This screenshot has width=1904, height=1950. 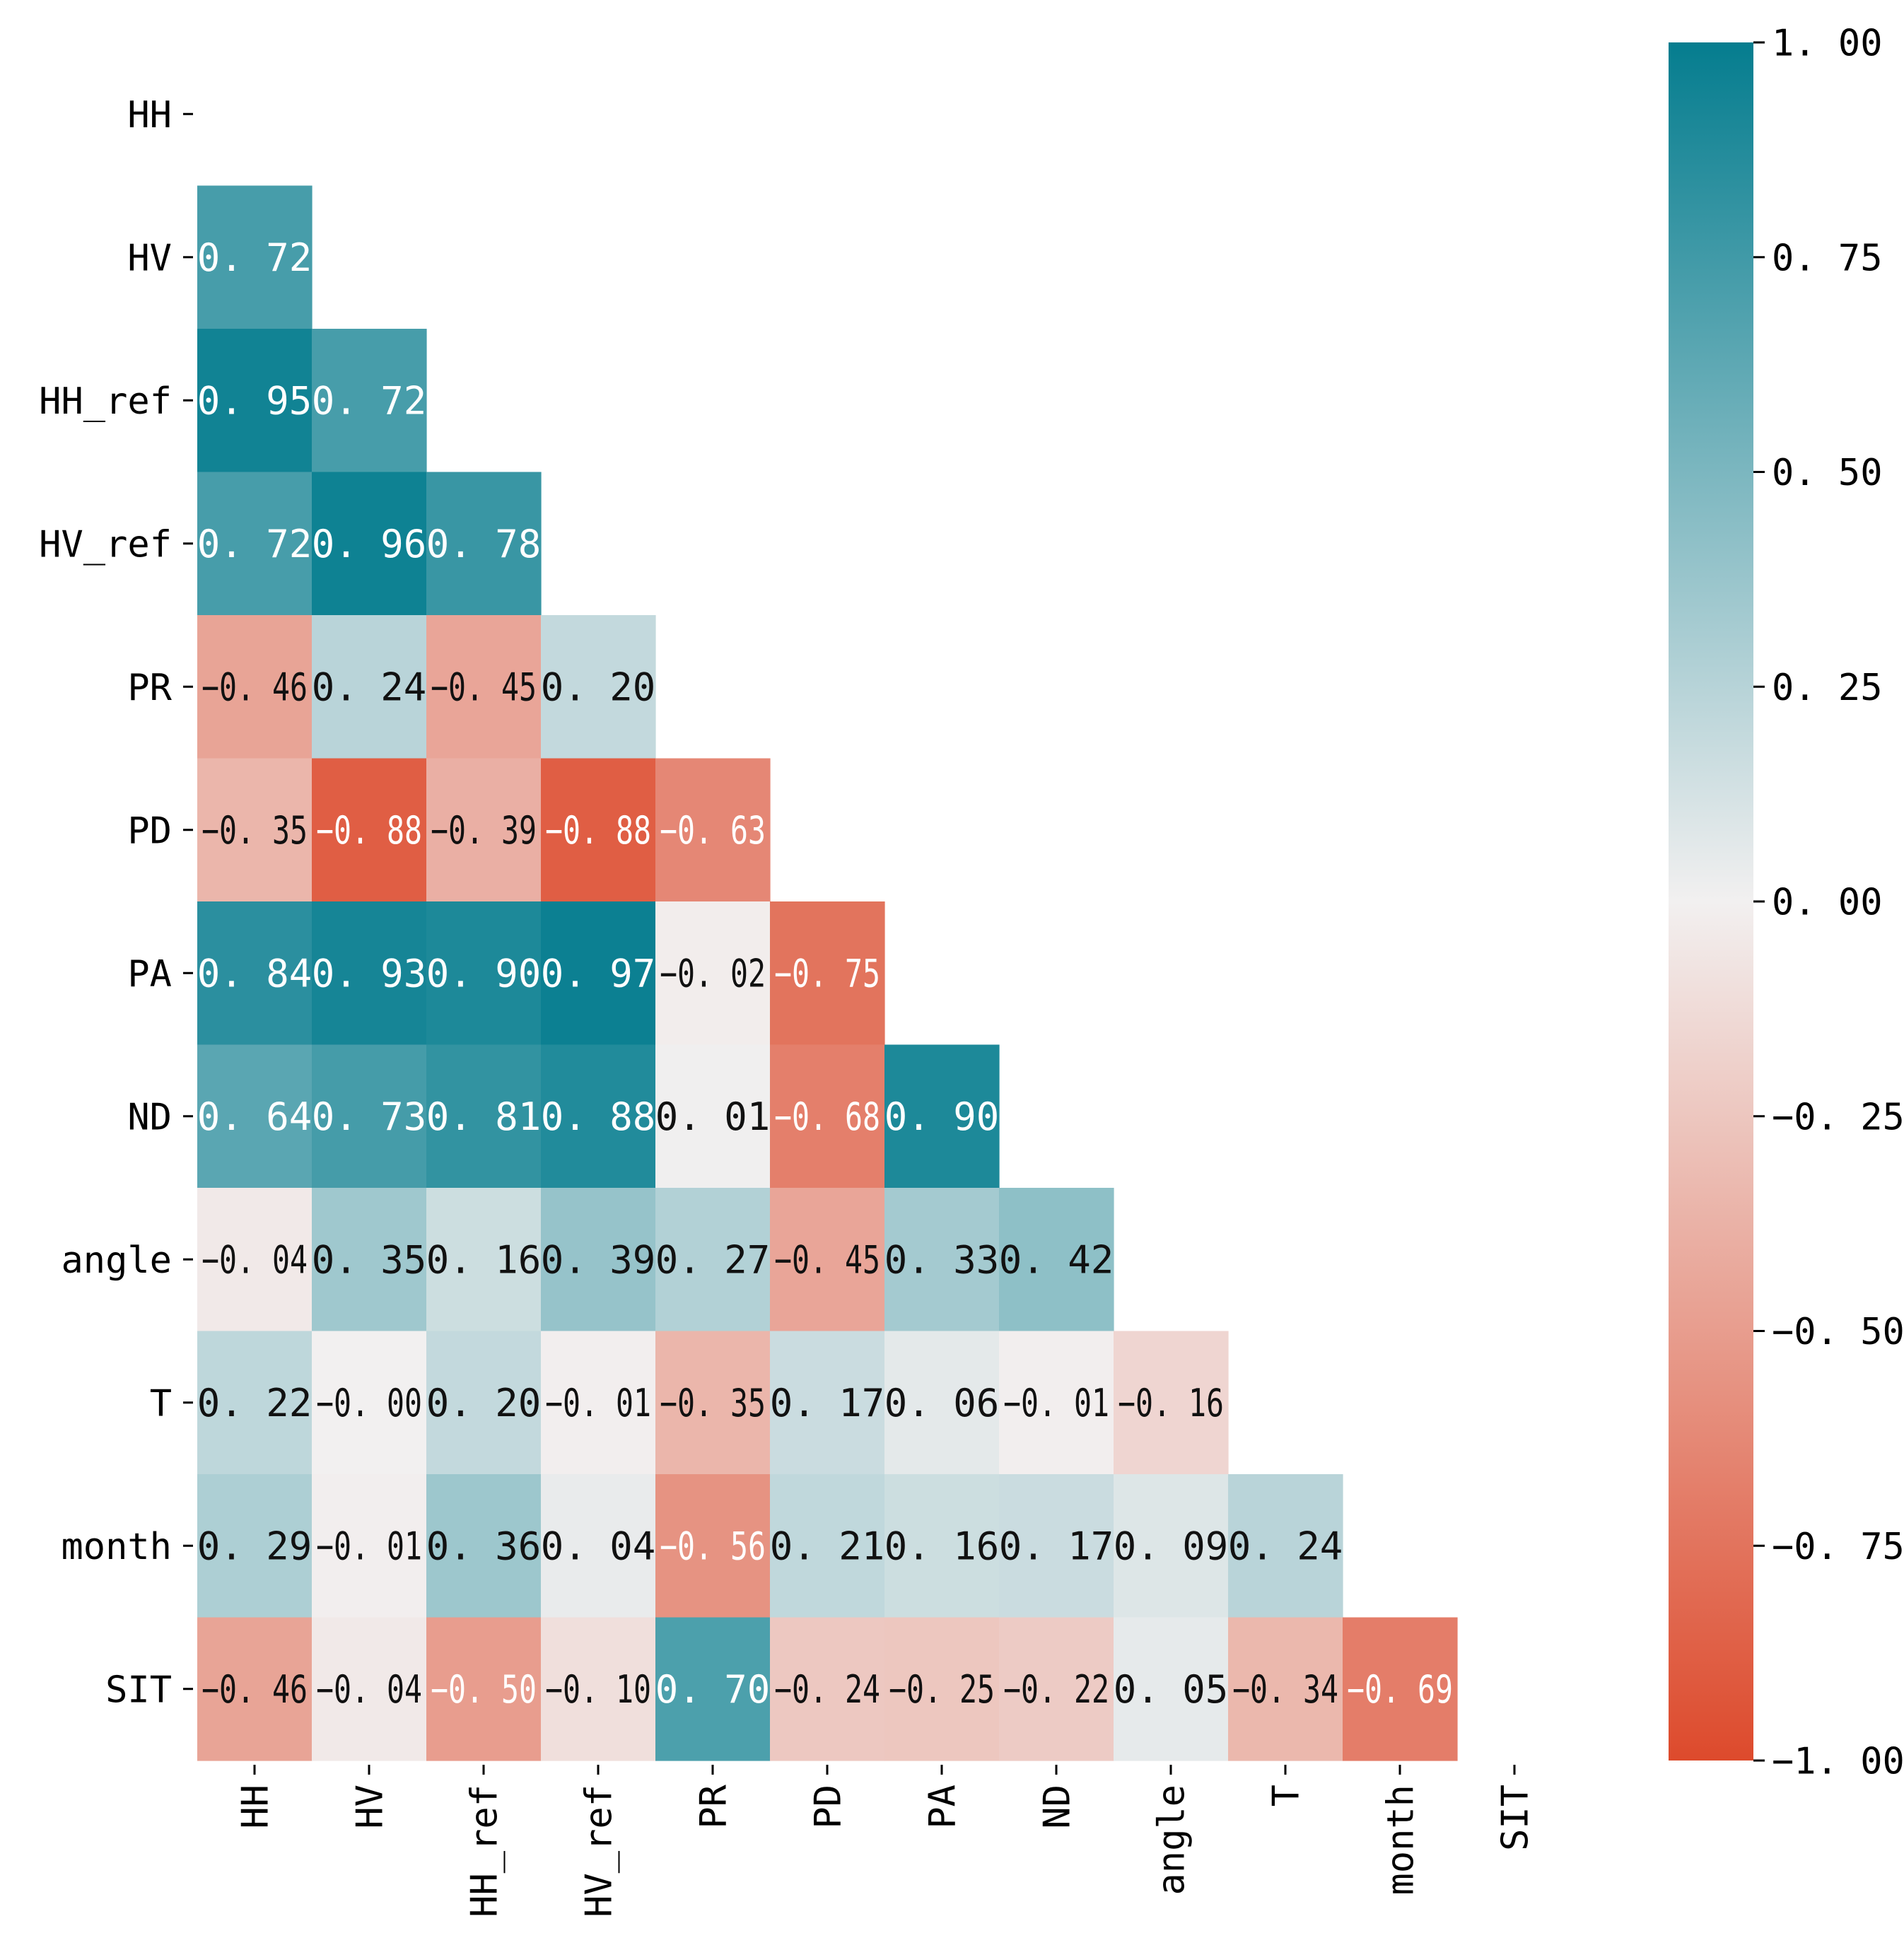 What do you see at coordinates (713, 974) in the screenshot?
I see `cell-PA-PR` at bounding box center [713, 974].